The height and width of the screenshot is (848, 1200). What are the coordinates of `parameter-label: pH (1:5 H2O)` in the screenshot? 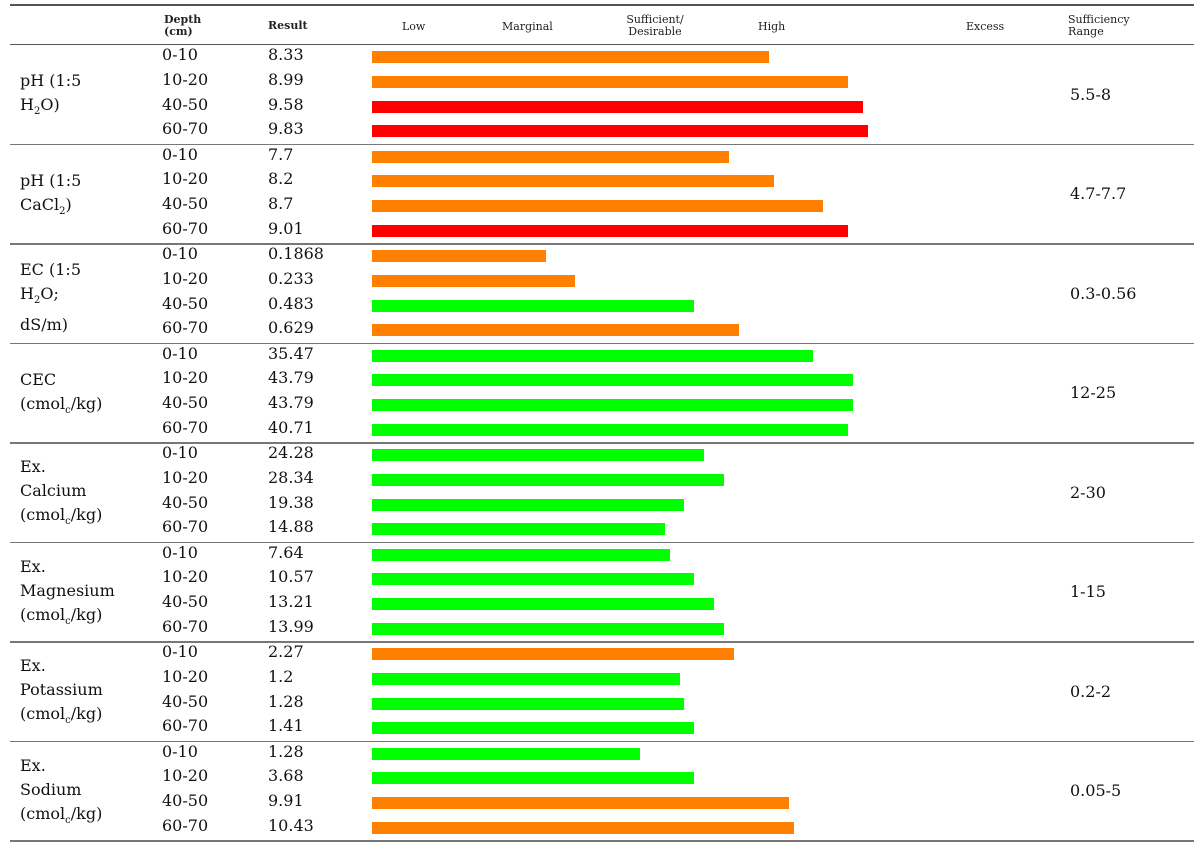 It's located at (90, 96).